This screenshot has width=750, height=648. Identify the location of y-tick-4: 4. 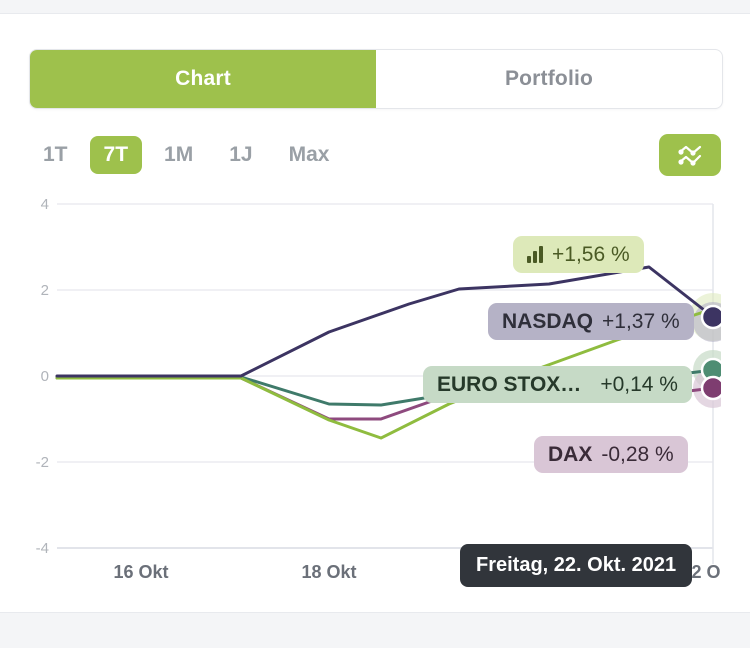
(45, 204).